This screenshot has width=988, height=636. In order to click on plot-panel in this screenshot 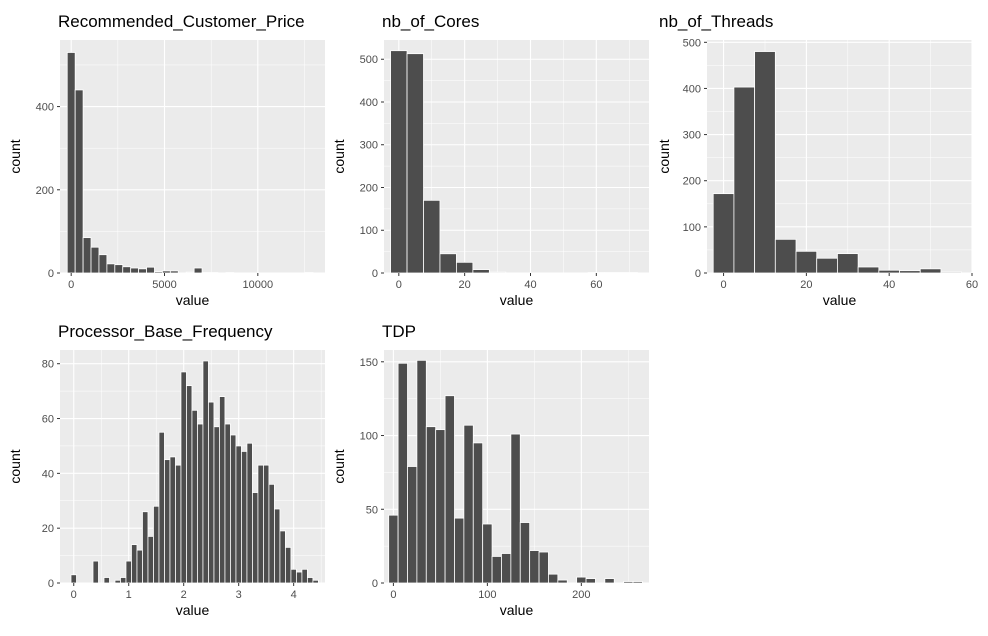, I will do `click(192, 156)`.